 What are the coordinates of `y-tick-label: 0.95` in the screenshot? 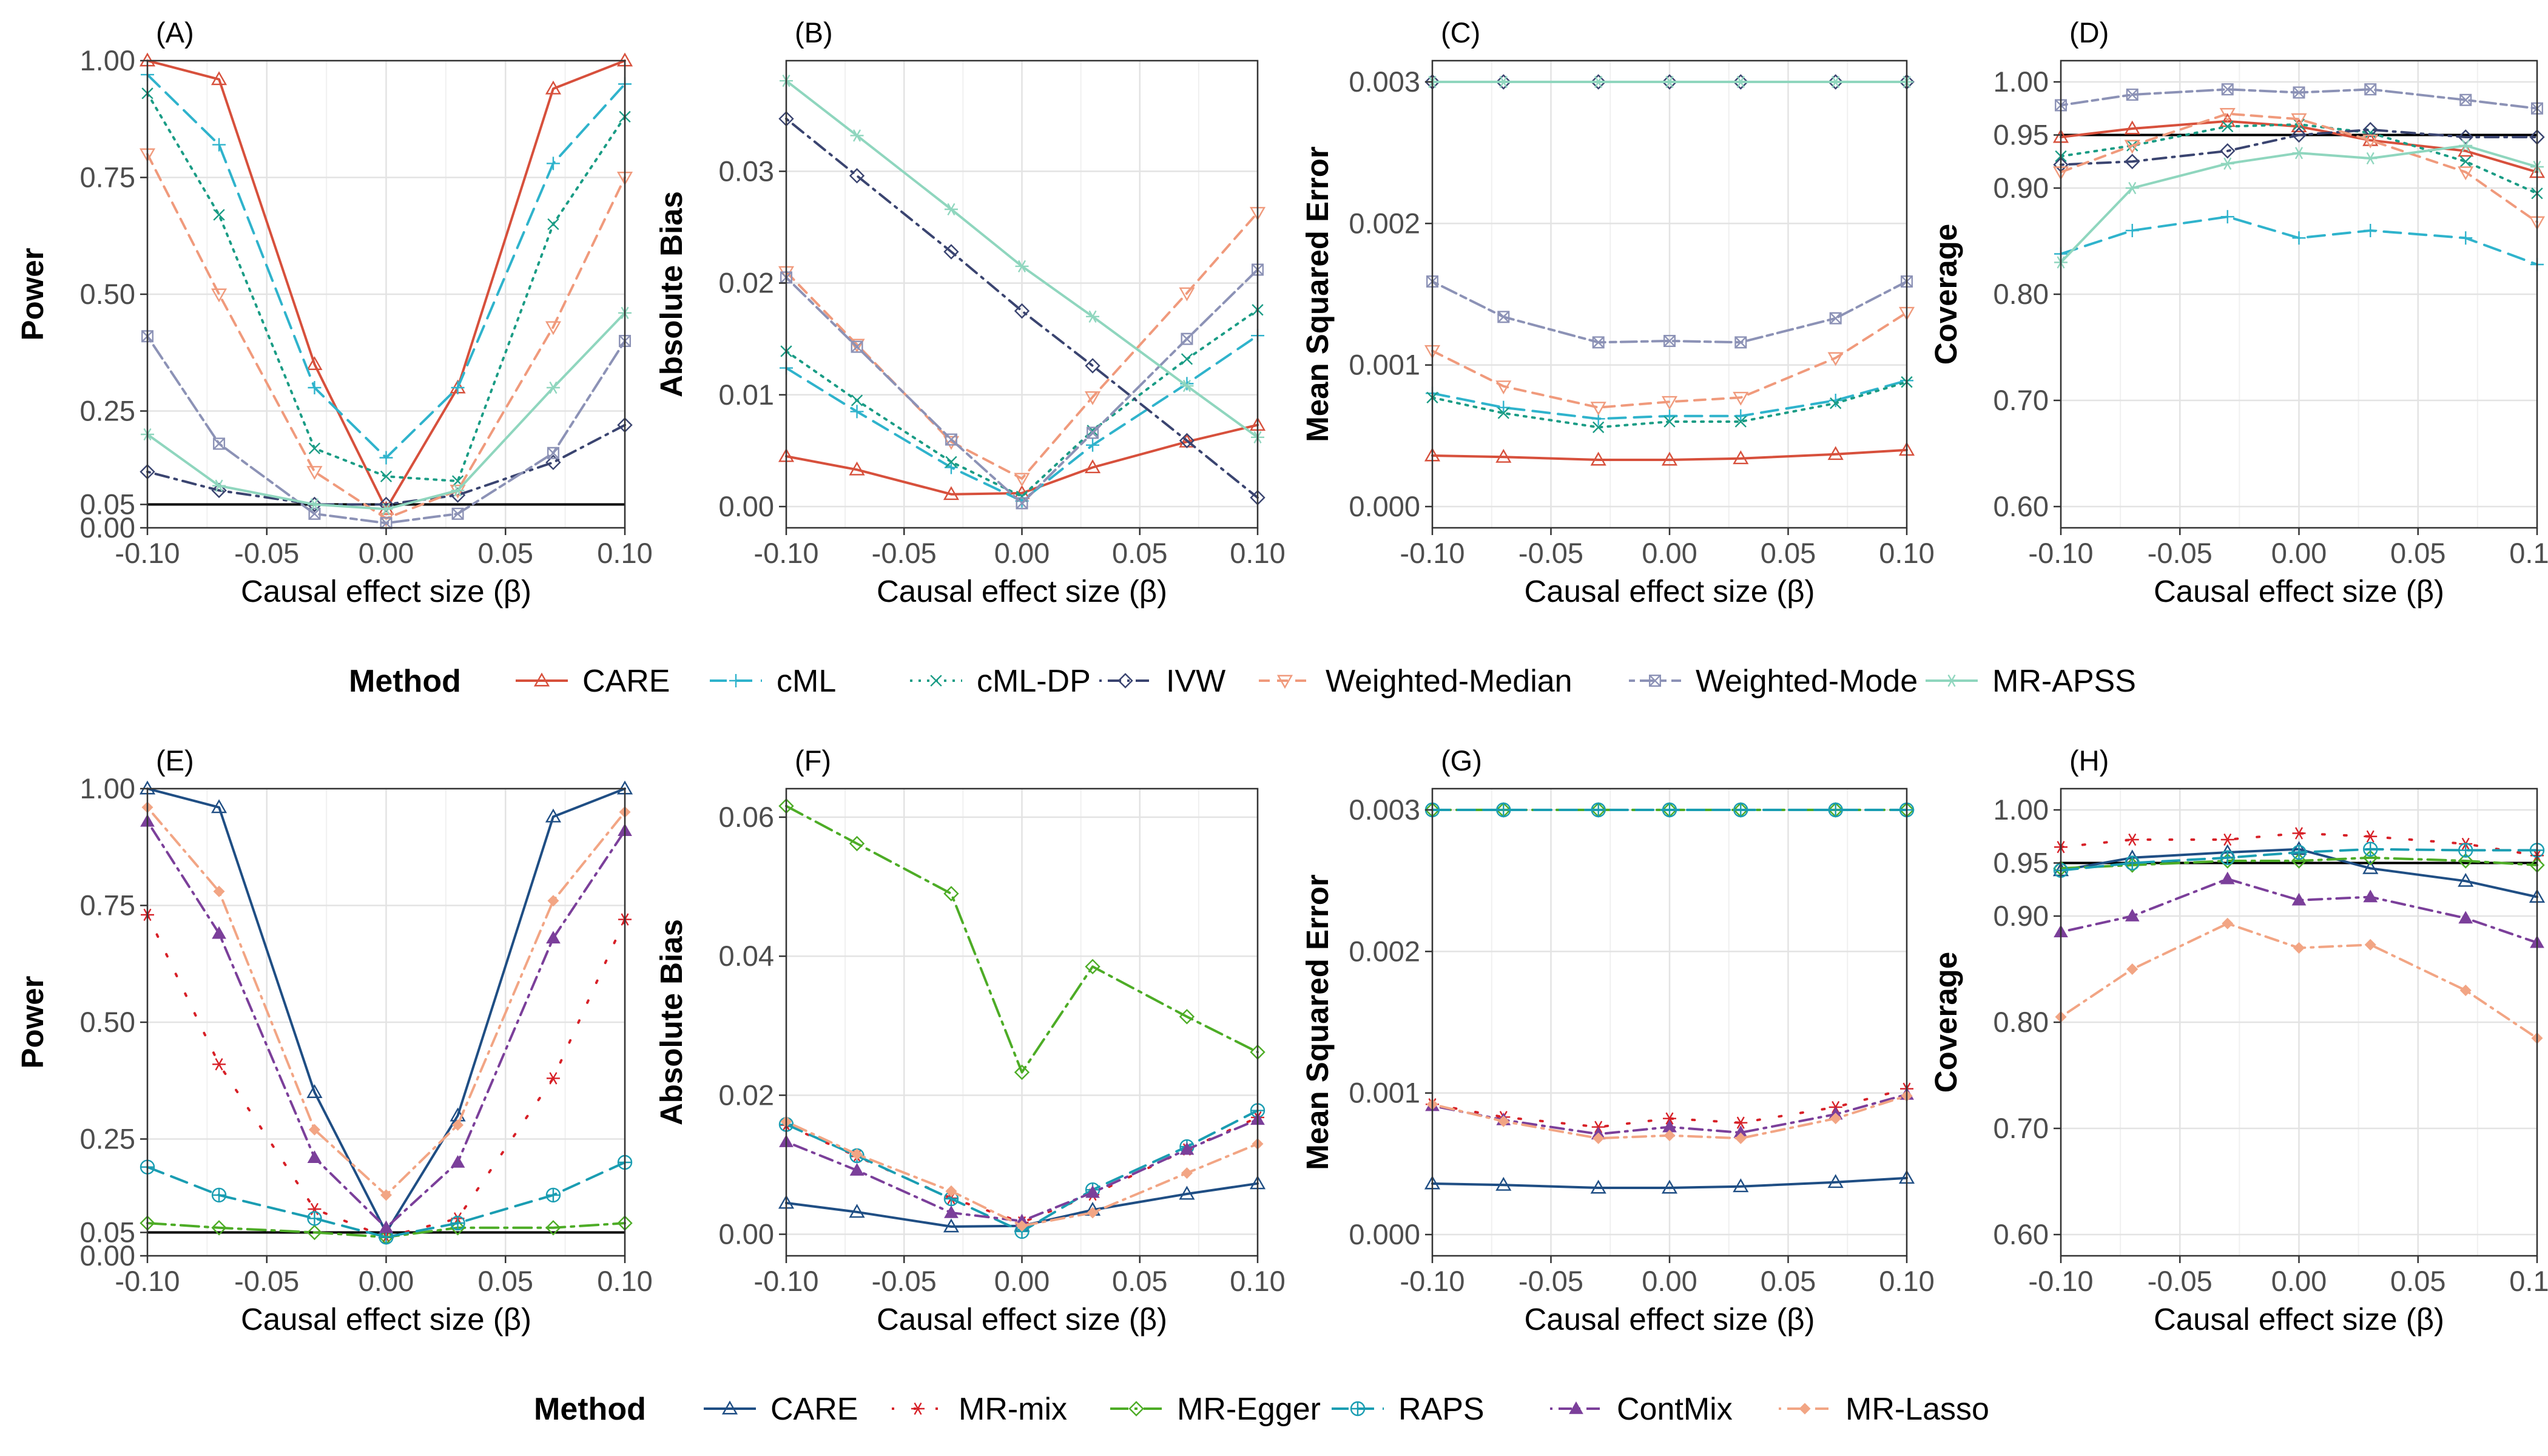 It's located at (2021, 863).